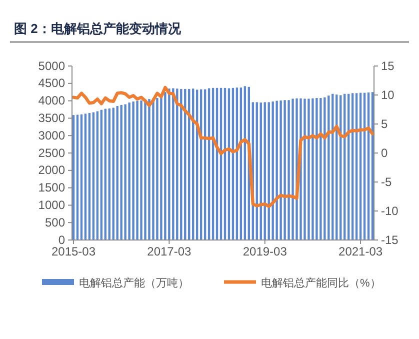 The image size is (419, 339). What do you see at coordinates (55, 222) in the screenshot?
I see `y-tick-label: 500` at bounding box center [55, 222].